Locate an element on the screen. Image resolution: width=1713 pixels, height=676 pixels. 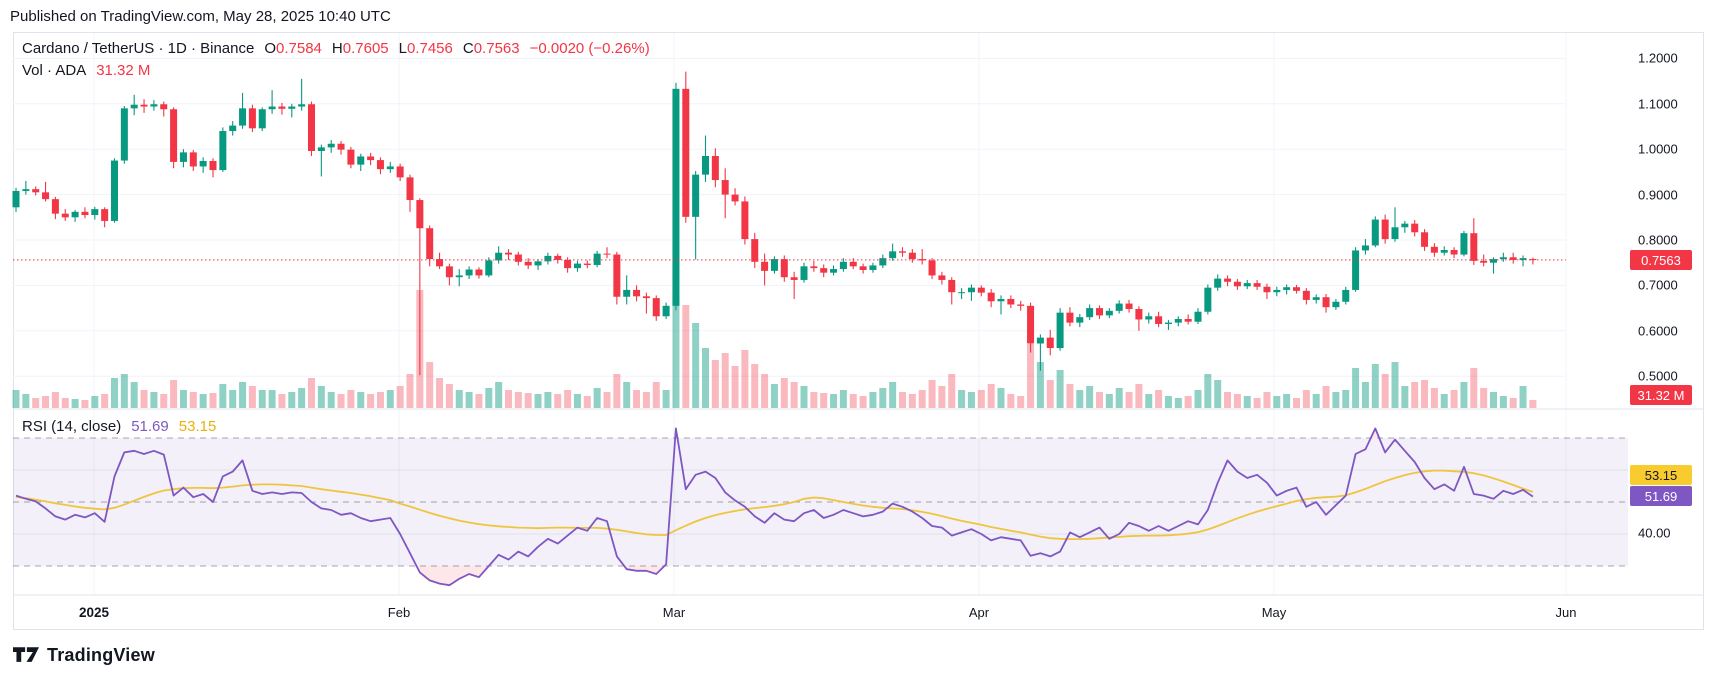
price-axis-label: 1.0000 is located at coordinates (1658, 149).